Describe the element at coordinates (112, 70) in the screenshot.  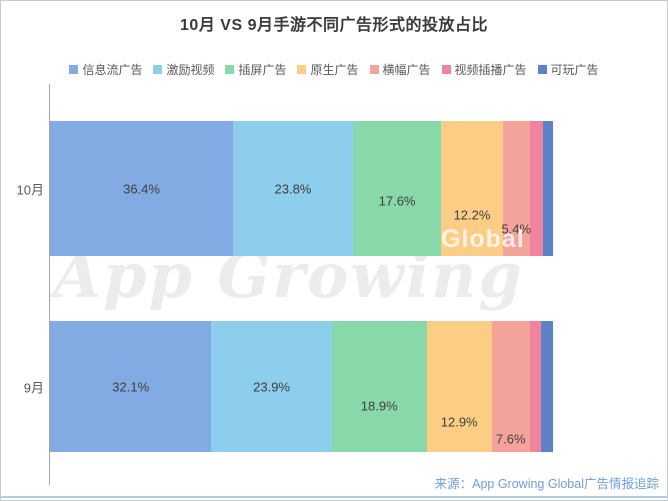
I see `legend-label: 信息流广告` at that location.